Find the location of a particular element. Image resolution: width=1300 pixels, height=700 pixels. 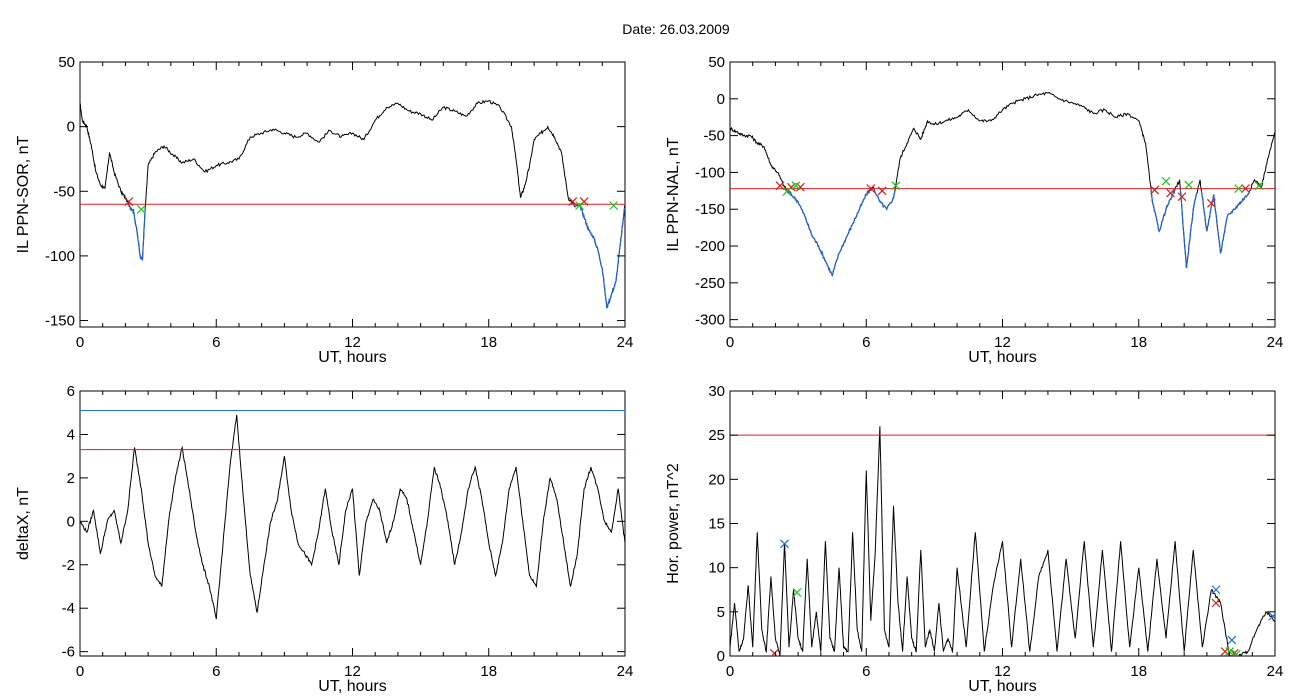

y-tick-label: 2 is located at coordinates (71, 478).